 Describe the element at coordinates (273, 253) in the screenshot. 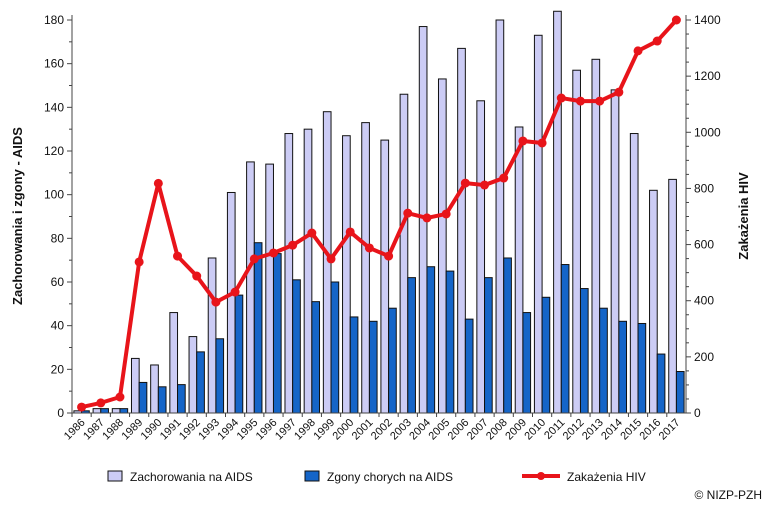

I see `point-hiv-1996` at that location.